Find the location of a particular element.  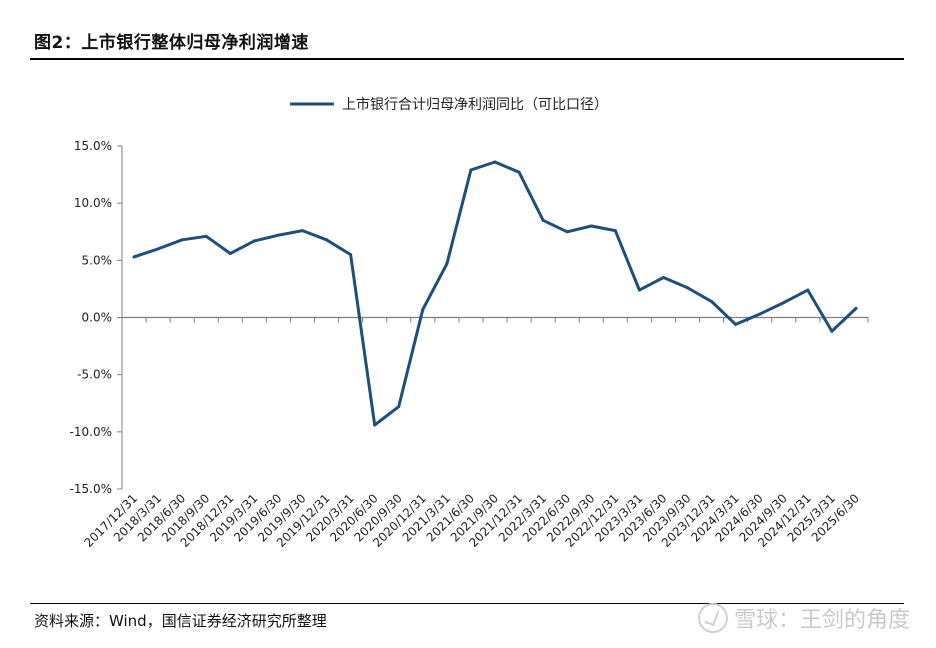

y-tick-label: 5.0% is located at coordinates (97, 260).